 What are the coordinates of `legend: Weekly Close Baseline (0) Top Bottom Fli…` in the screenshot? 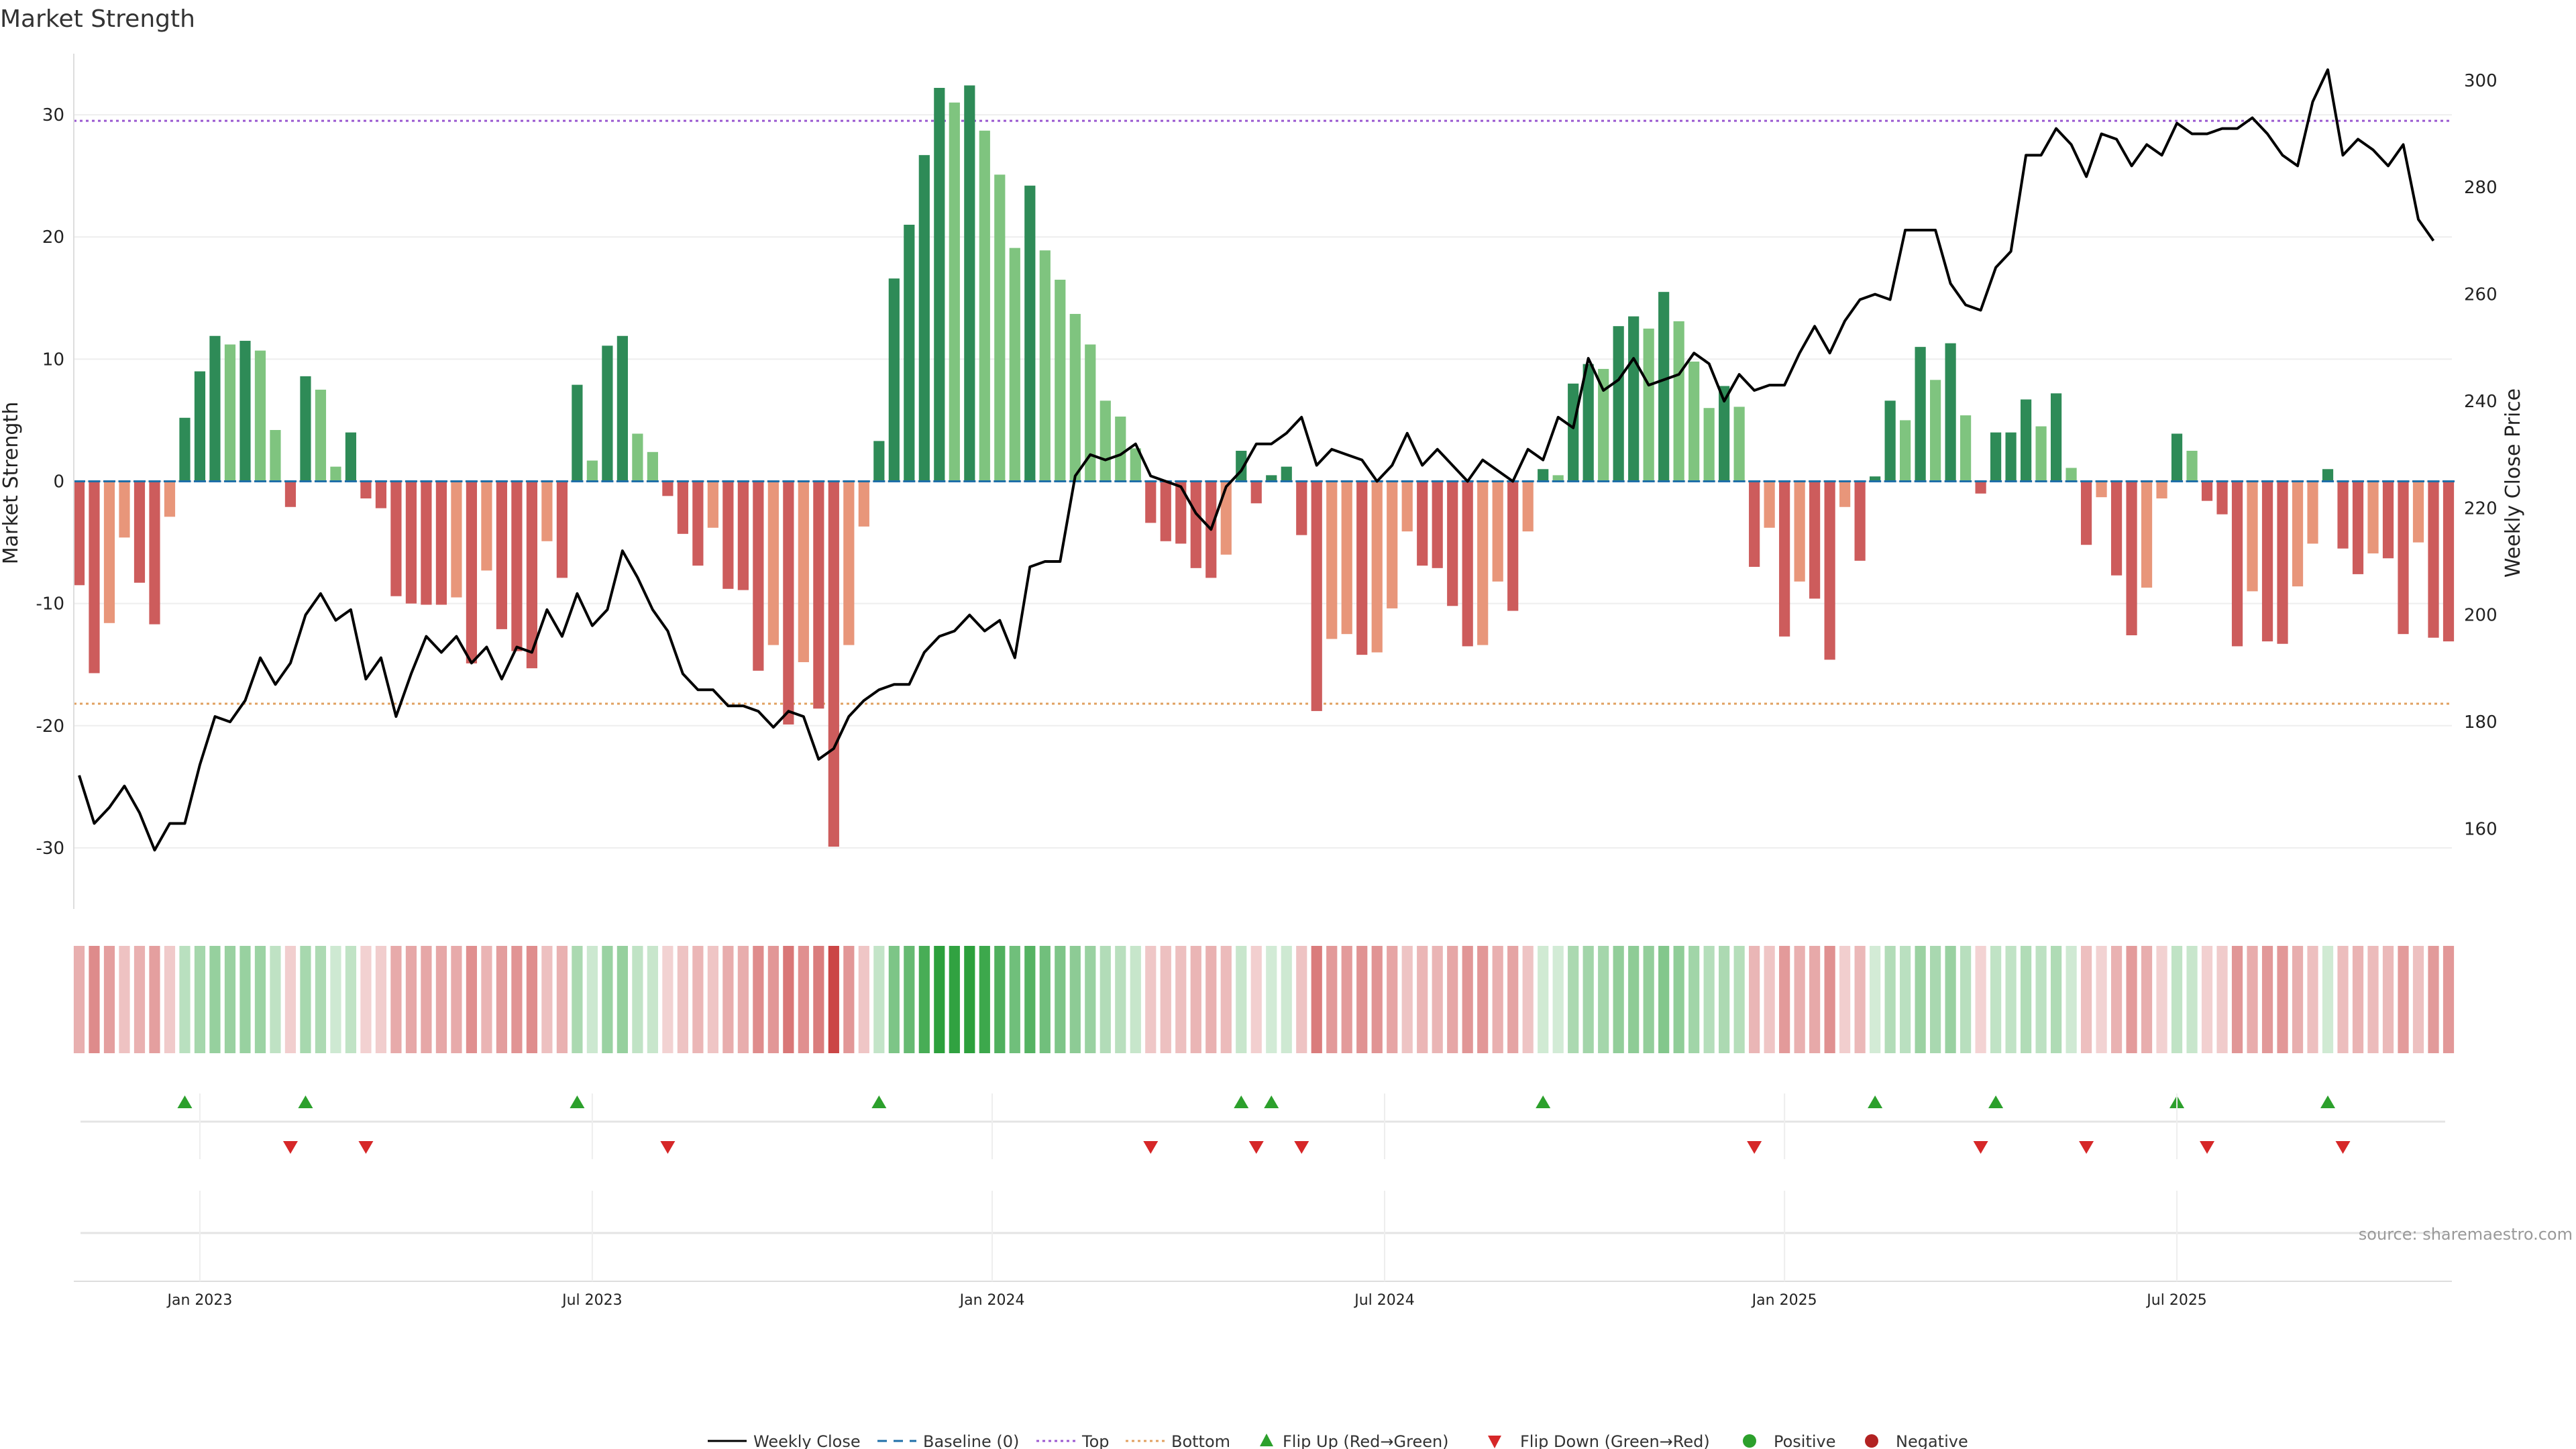 It's located at (1338, 1440).